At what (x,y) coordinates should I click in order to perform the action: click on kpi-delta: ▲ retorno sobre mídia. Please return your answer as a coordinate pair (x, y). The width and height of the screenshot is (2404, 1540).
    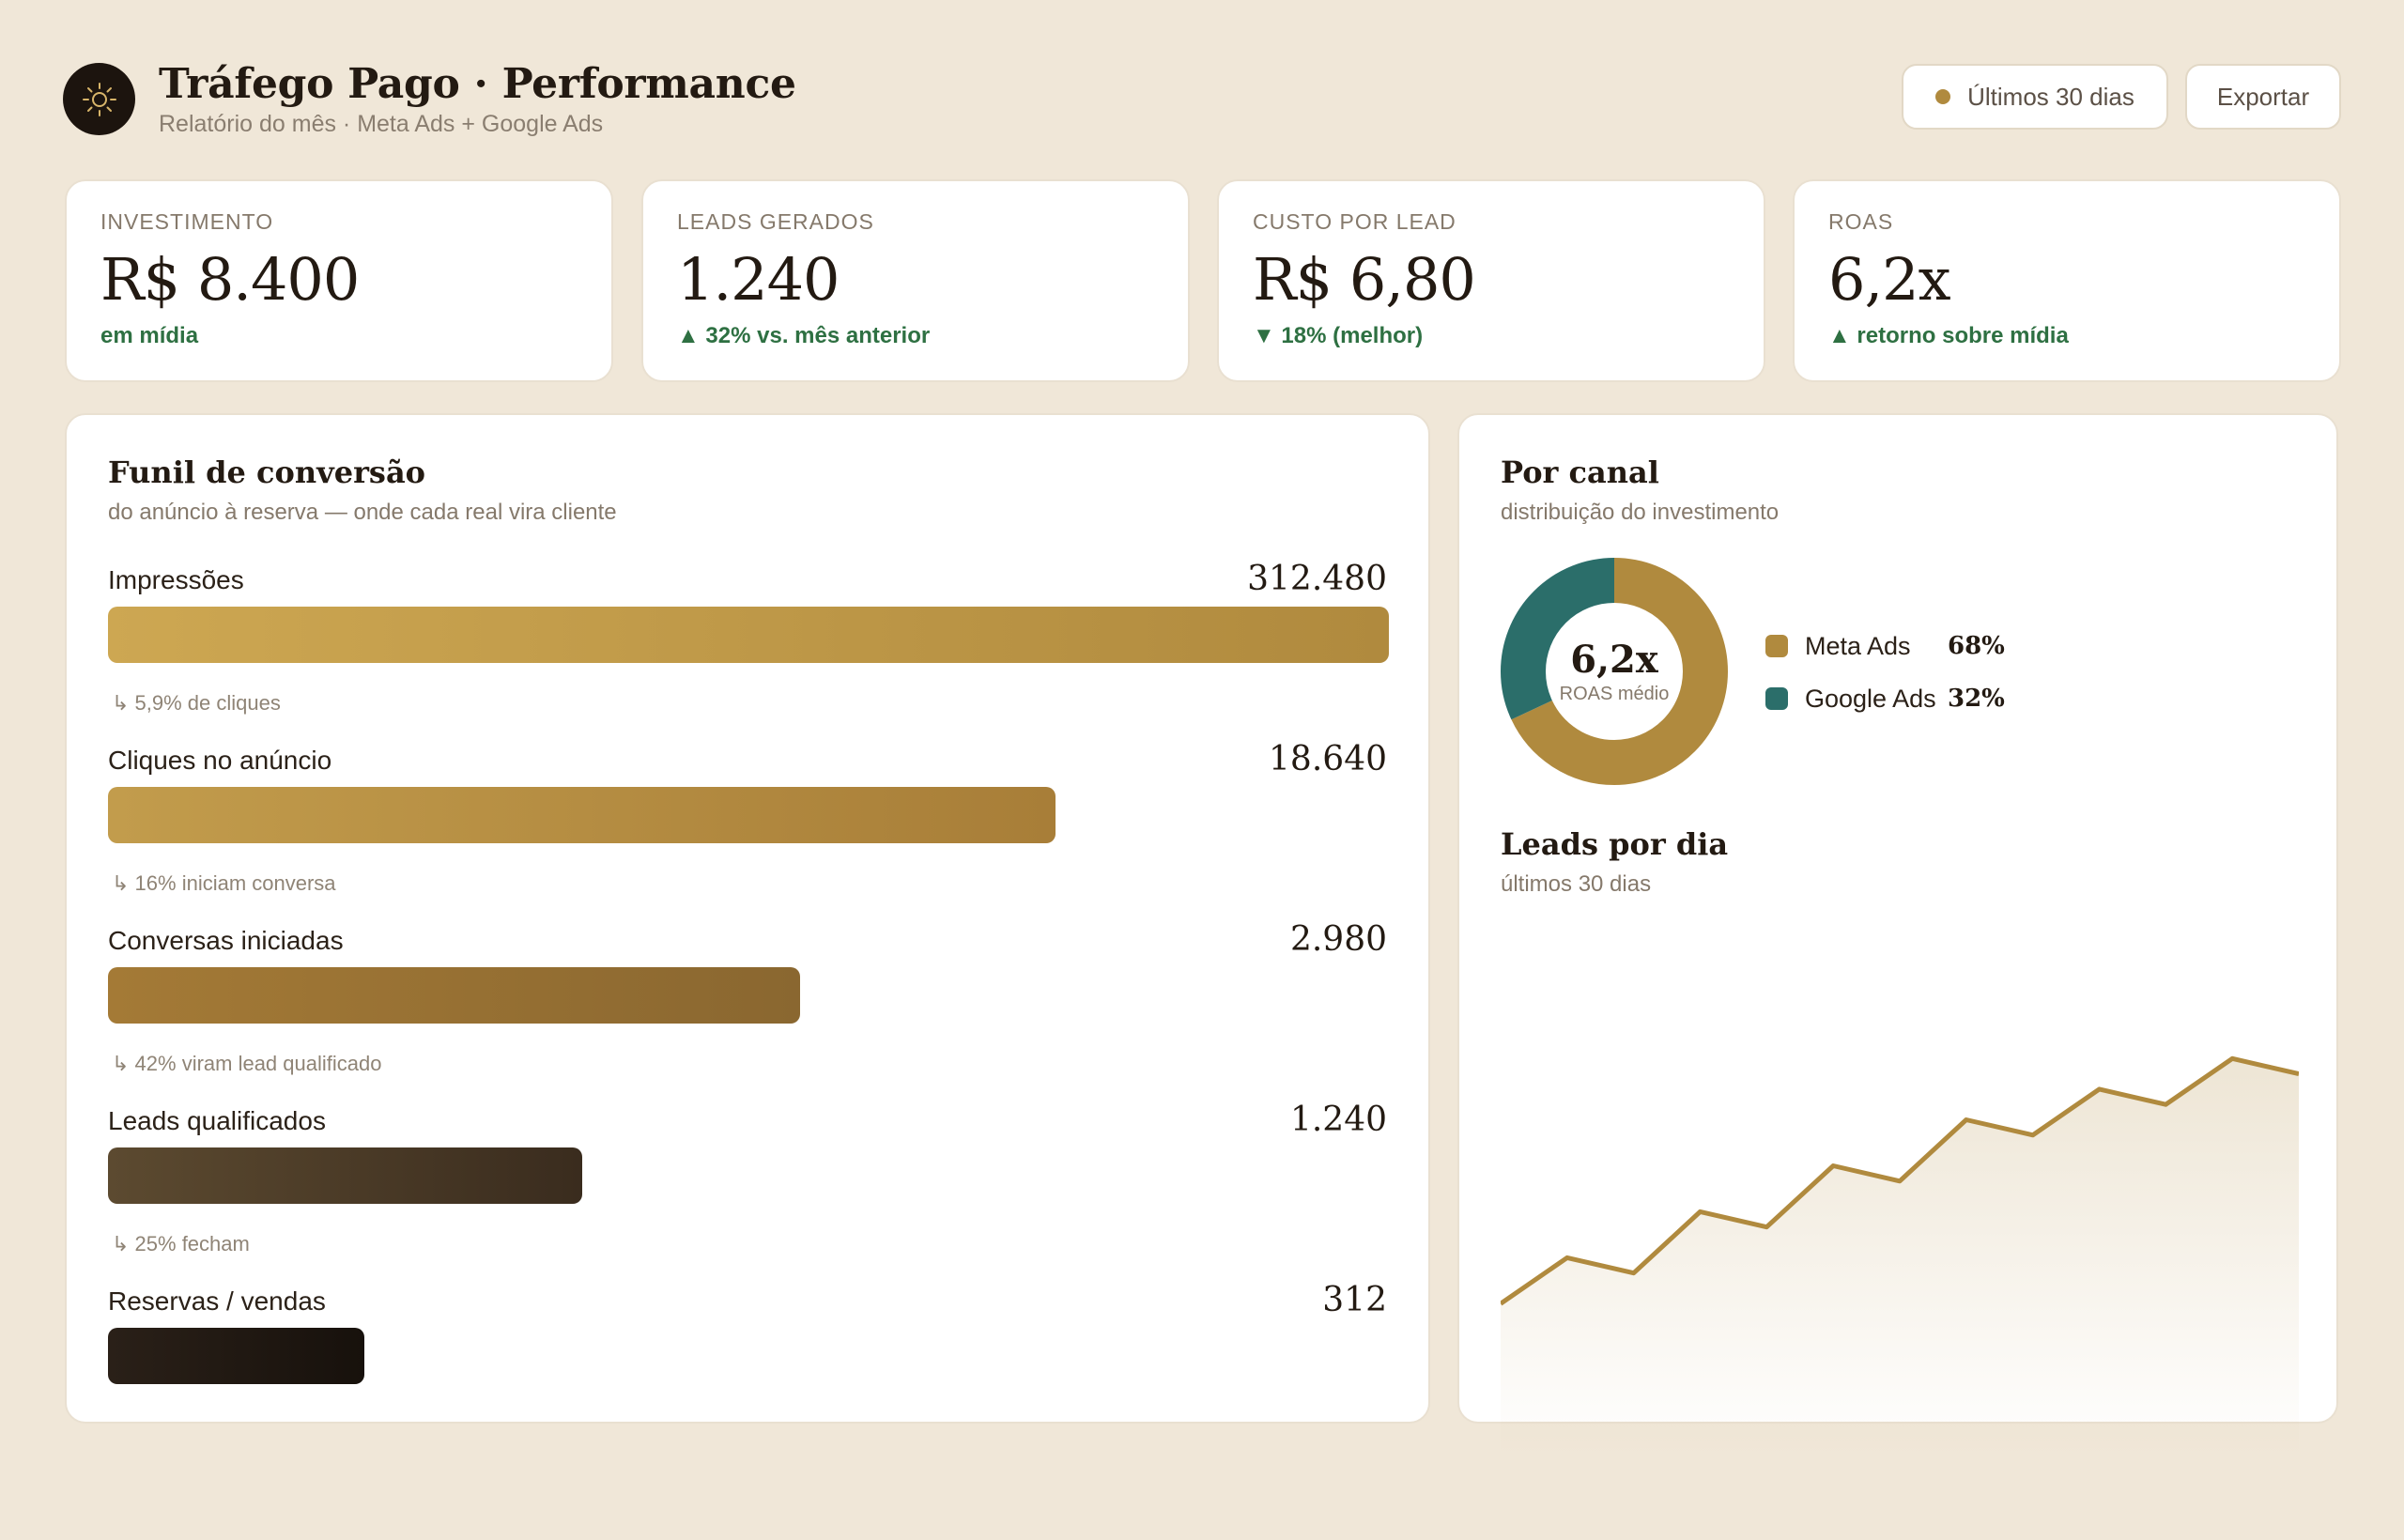
    Looking at the image, I should click on (1948, 336).